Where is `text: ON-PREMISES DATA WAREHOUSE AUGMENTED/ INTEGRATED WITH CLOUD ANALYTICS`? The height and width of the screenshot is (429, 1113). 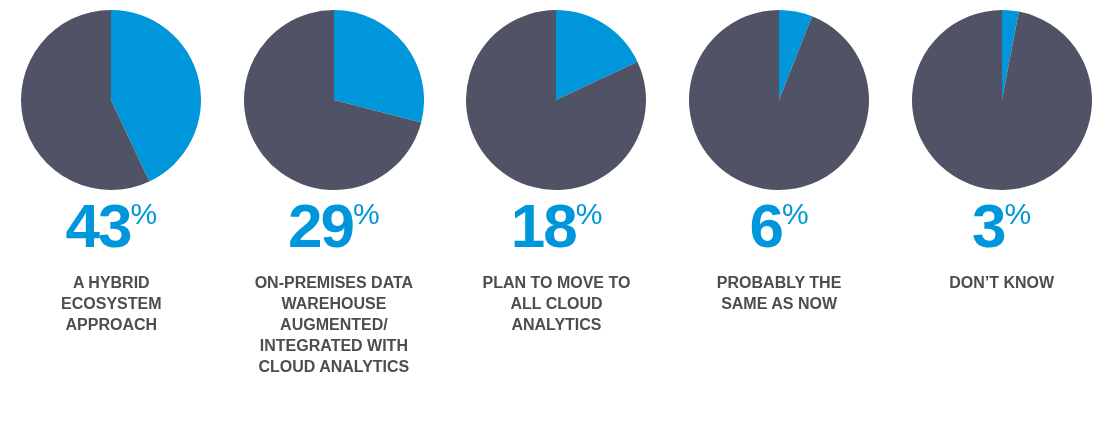
text: ON-PREMISES DATA WAREHOUSE AUGMENTED/ INTEGRATED WITH CLOUD ANALYTICS is located at coordinates (333, 325).